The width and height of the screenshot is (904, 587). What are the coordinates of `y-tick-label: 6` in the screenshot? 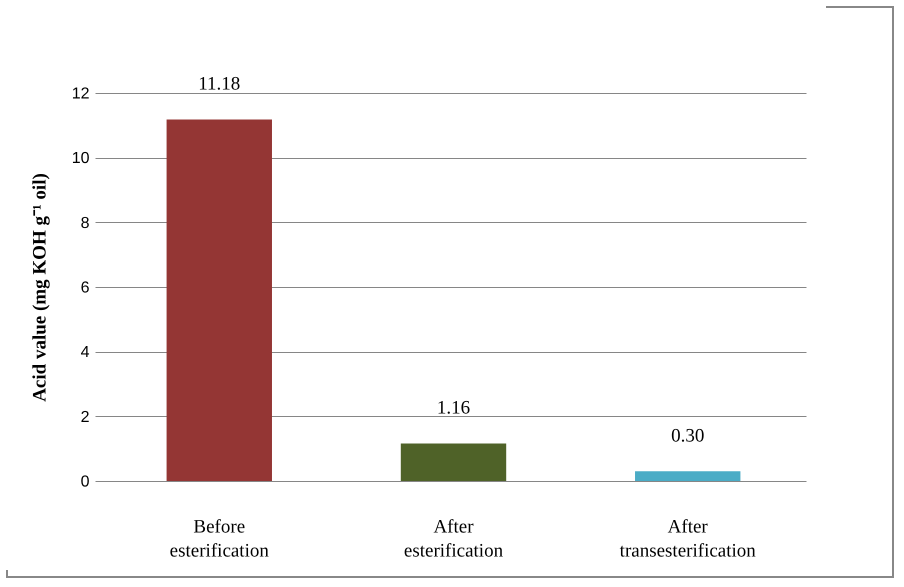 It's located at (85, 288).